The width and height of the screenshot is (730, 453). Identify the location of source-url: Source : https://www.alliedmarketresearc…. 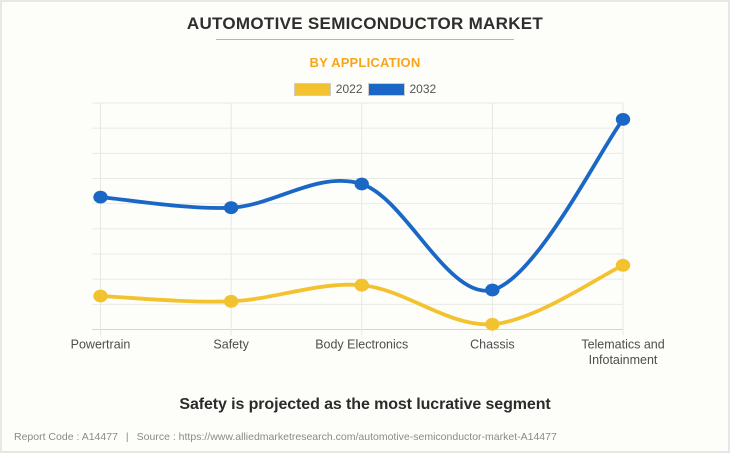
(346, 437).